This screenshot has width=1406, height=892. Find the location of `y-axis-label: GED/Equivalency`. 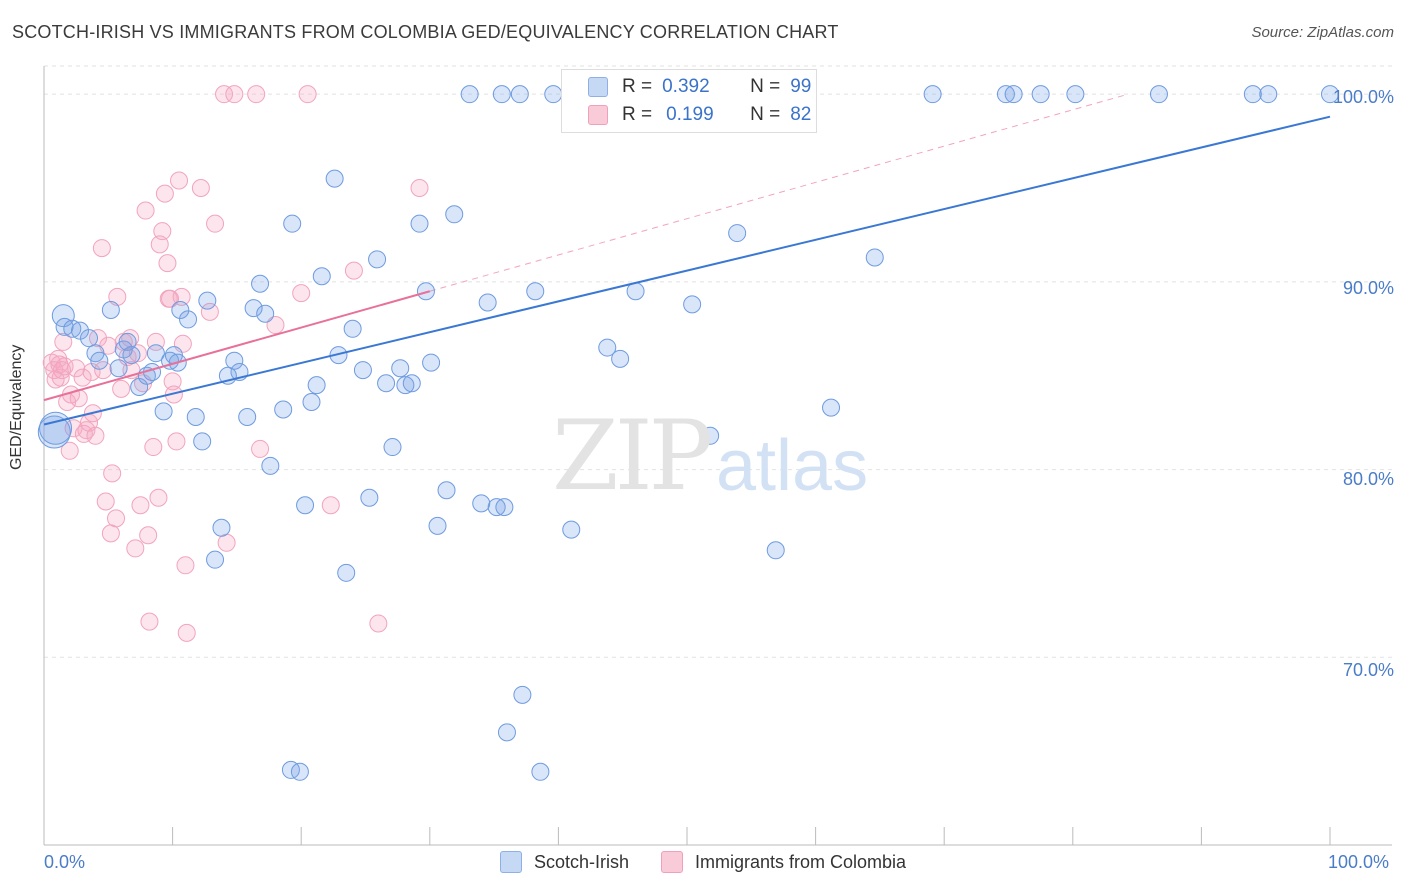

y-axis-label: GED/Equivalency is located at coordinates (16, 407).